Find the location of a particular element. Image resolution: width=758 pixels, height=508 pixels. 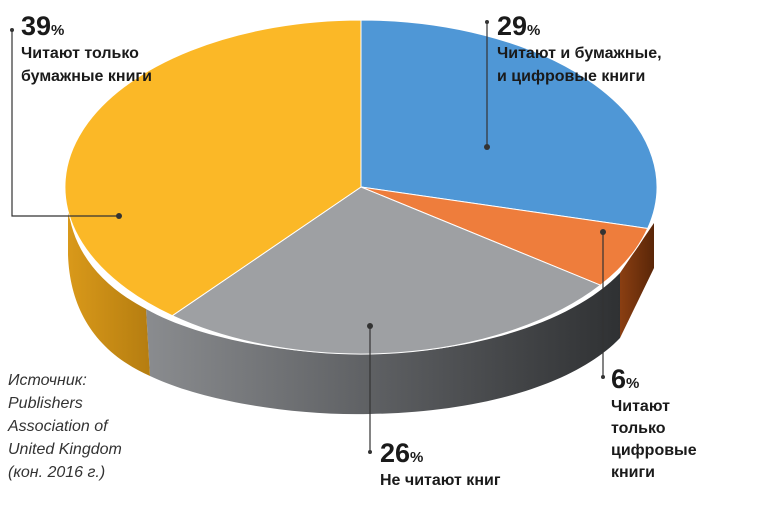

label-digital-only-line3: цифровые is located at coordinates (654, 450).